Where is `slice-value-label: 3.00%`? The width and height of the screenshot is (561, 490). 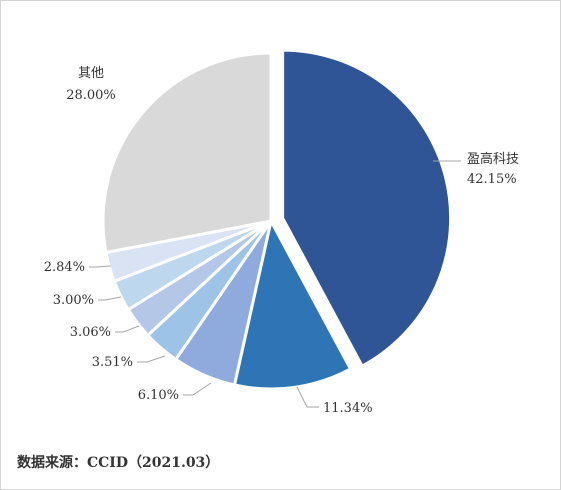
slice-value-label: 3.00% is located at coordinates (73, 300).